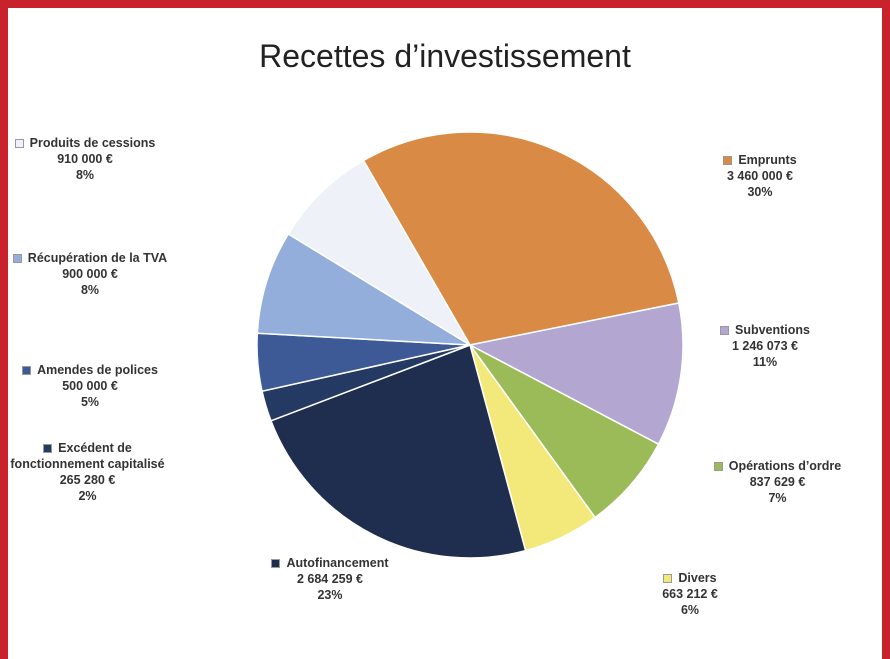 The width and height of the screenshot is (890, 659). Describe the element at coordinates (767, 160) in the screenshot. I see `label-category: Emprunts` at that location.